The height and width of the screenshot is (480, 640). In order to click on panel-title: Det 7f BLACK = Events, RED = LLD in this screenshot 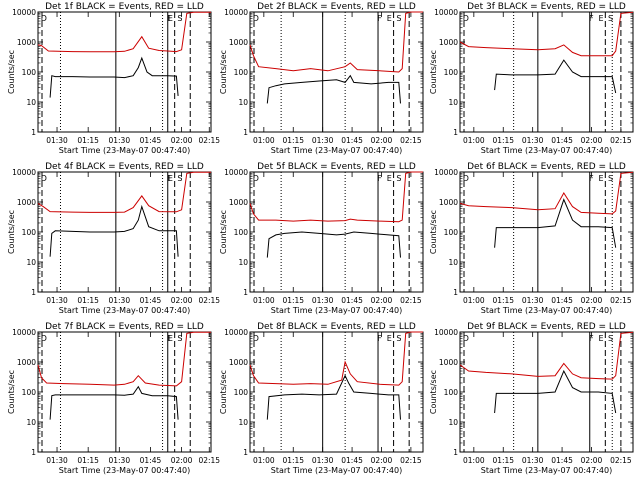, I will do `click(124, 327)`.